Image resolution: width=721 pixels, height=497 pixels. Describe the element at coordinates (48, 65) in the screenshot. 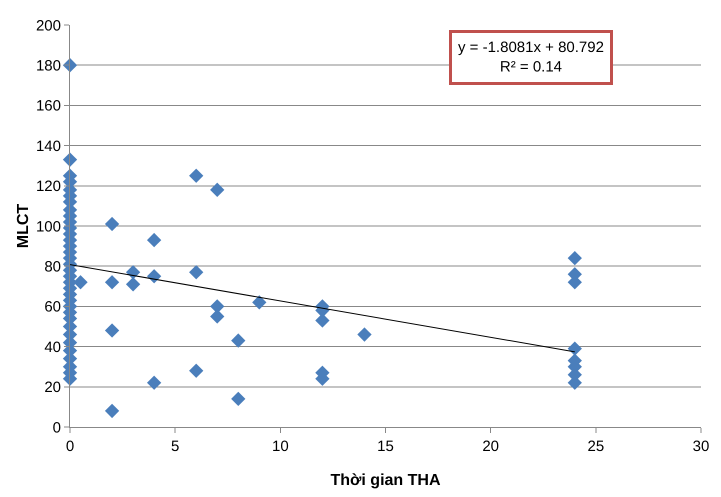

I see `y-tick-label: 180` at that location.